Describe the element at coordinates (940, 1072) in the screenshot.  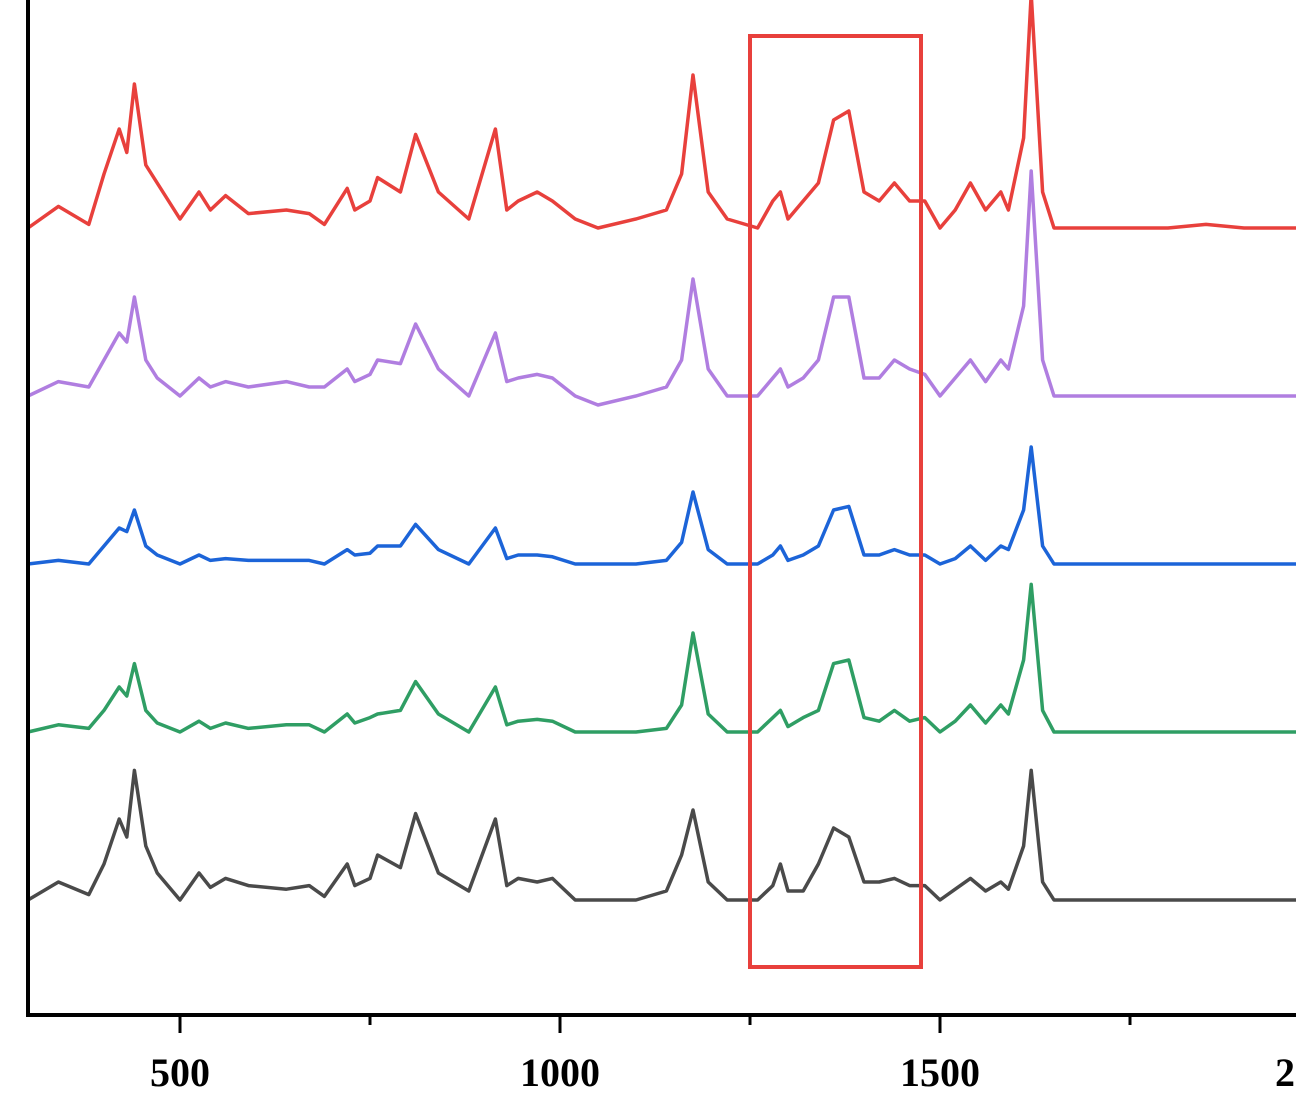
I see `x-tick-label-1500: 1500` at that location.